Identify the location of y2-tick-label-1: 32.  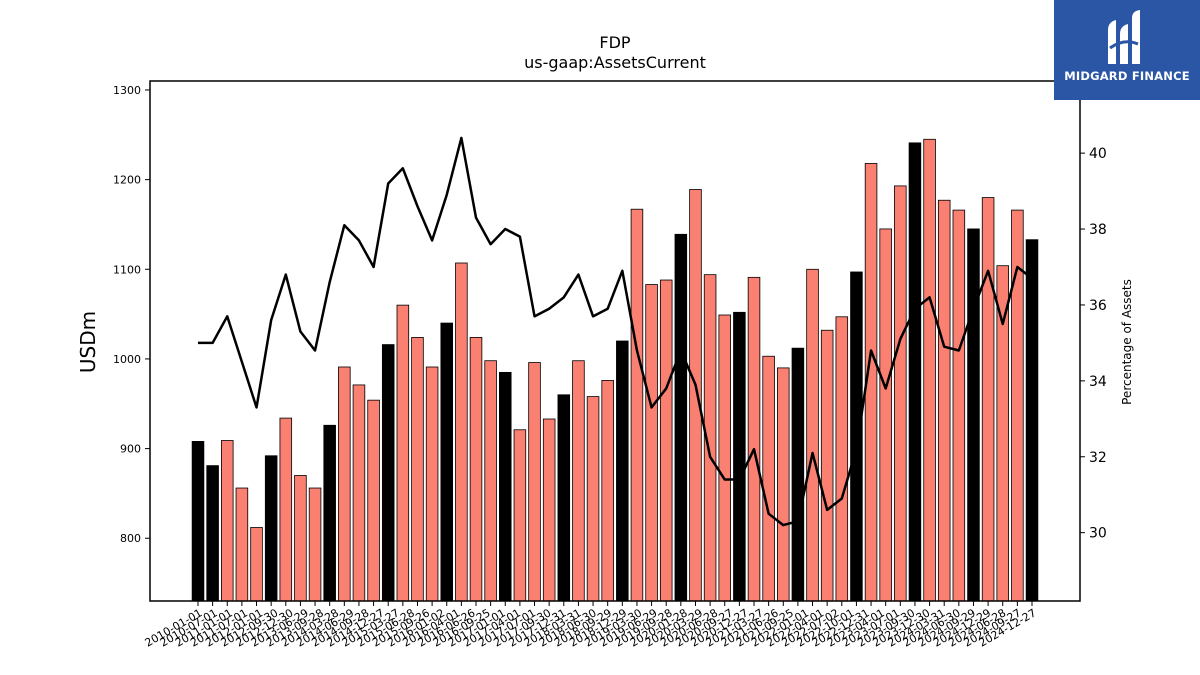
(1098, 458).